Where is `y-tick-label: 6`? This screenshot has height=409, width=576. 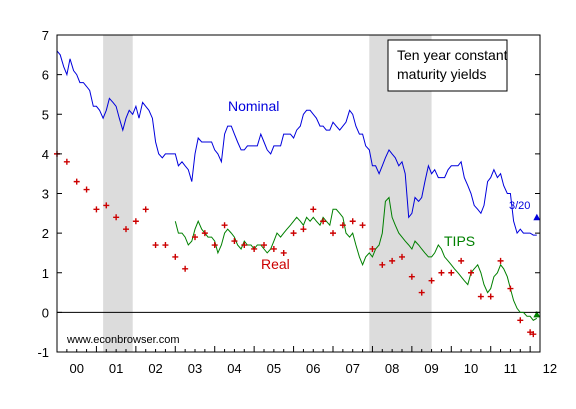
y-tick-label: 6 is located at coordinates (45, 75).